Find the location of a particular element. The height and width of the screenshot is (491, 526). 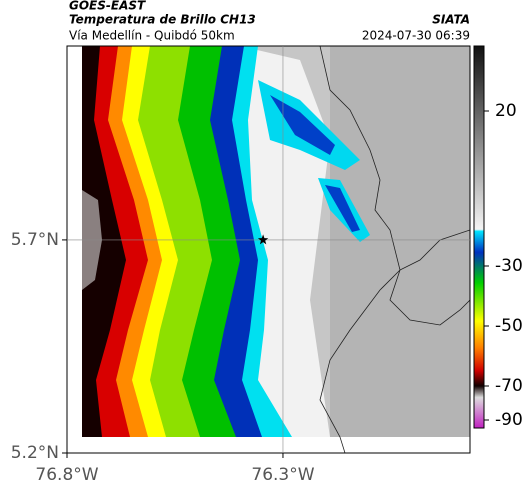

colorbar-tick-label: -90 is located at coordinates (509, 420).